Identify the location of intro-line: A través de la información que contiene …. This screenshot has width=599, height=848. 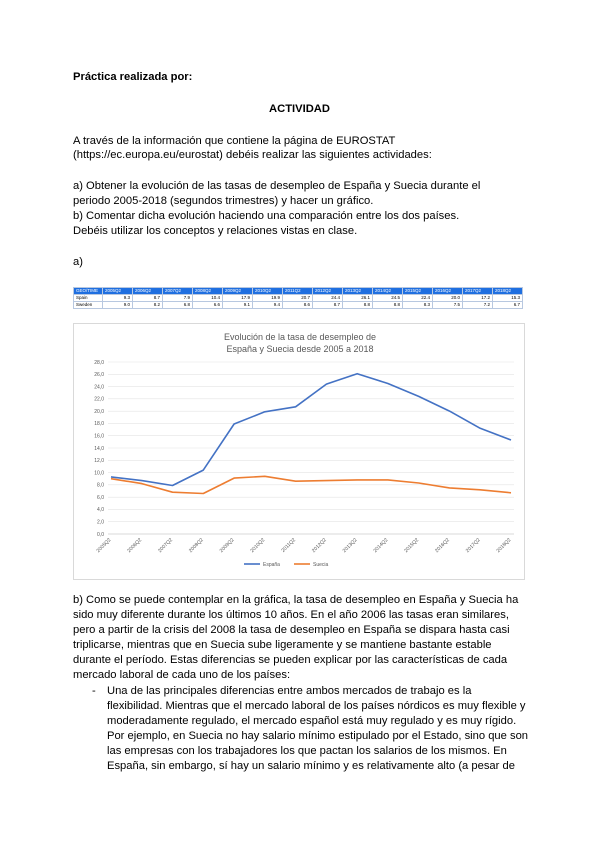
(234, 141).